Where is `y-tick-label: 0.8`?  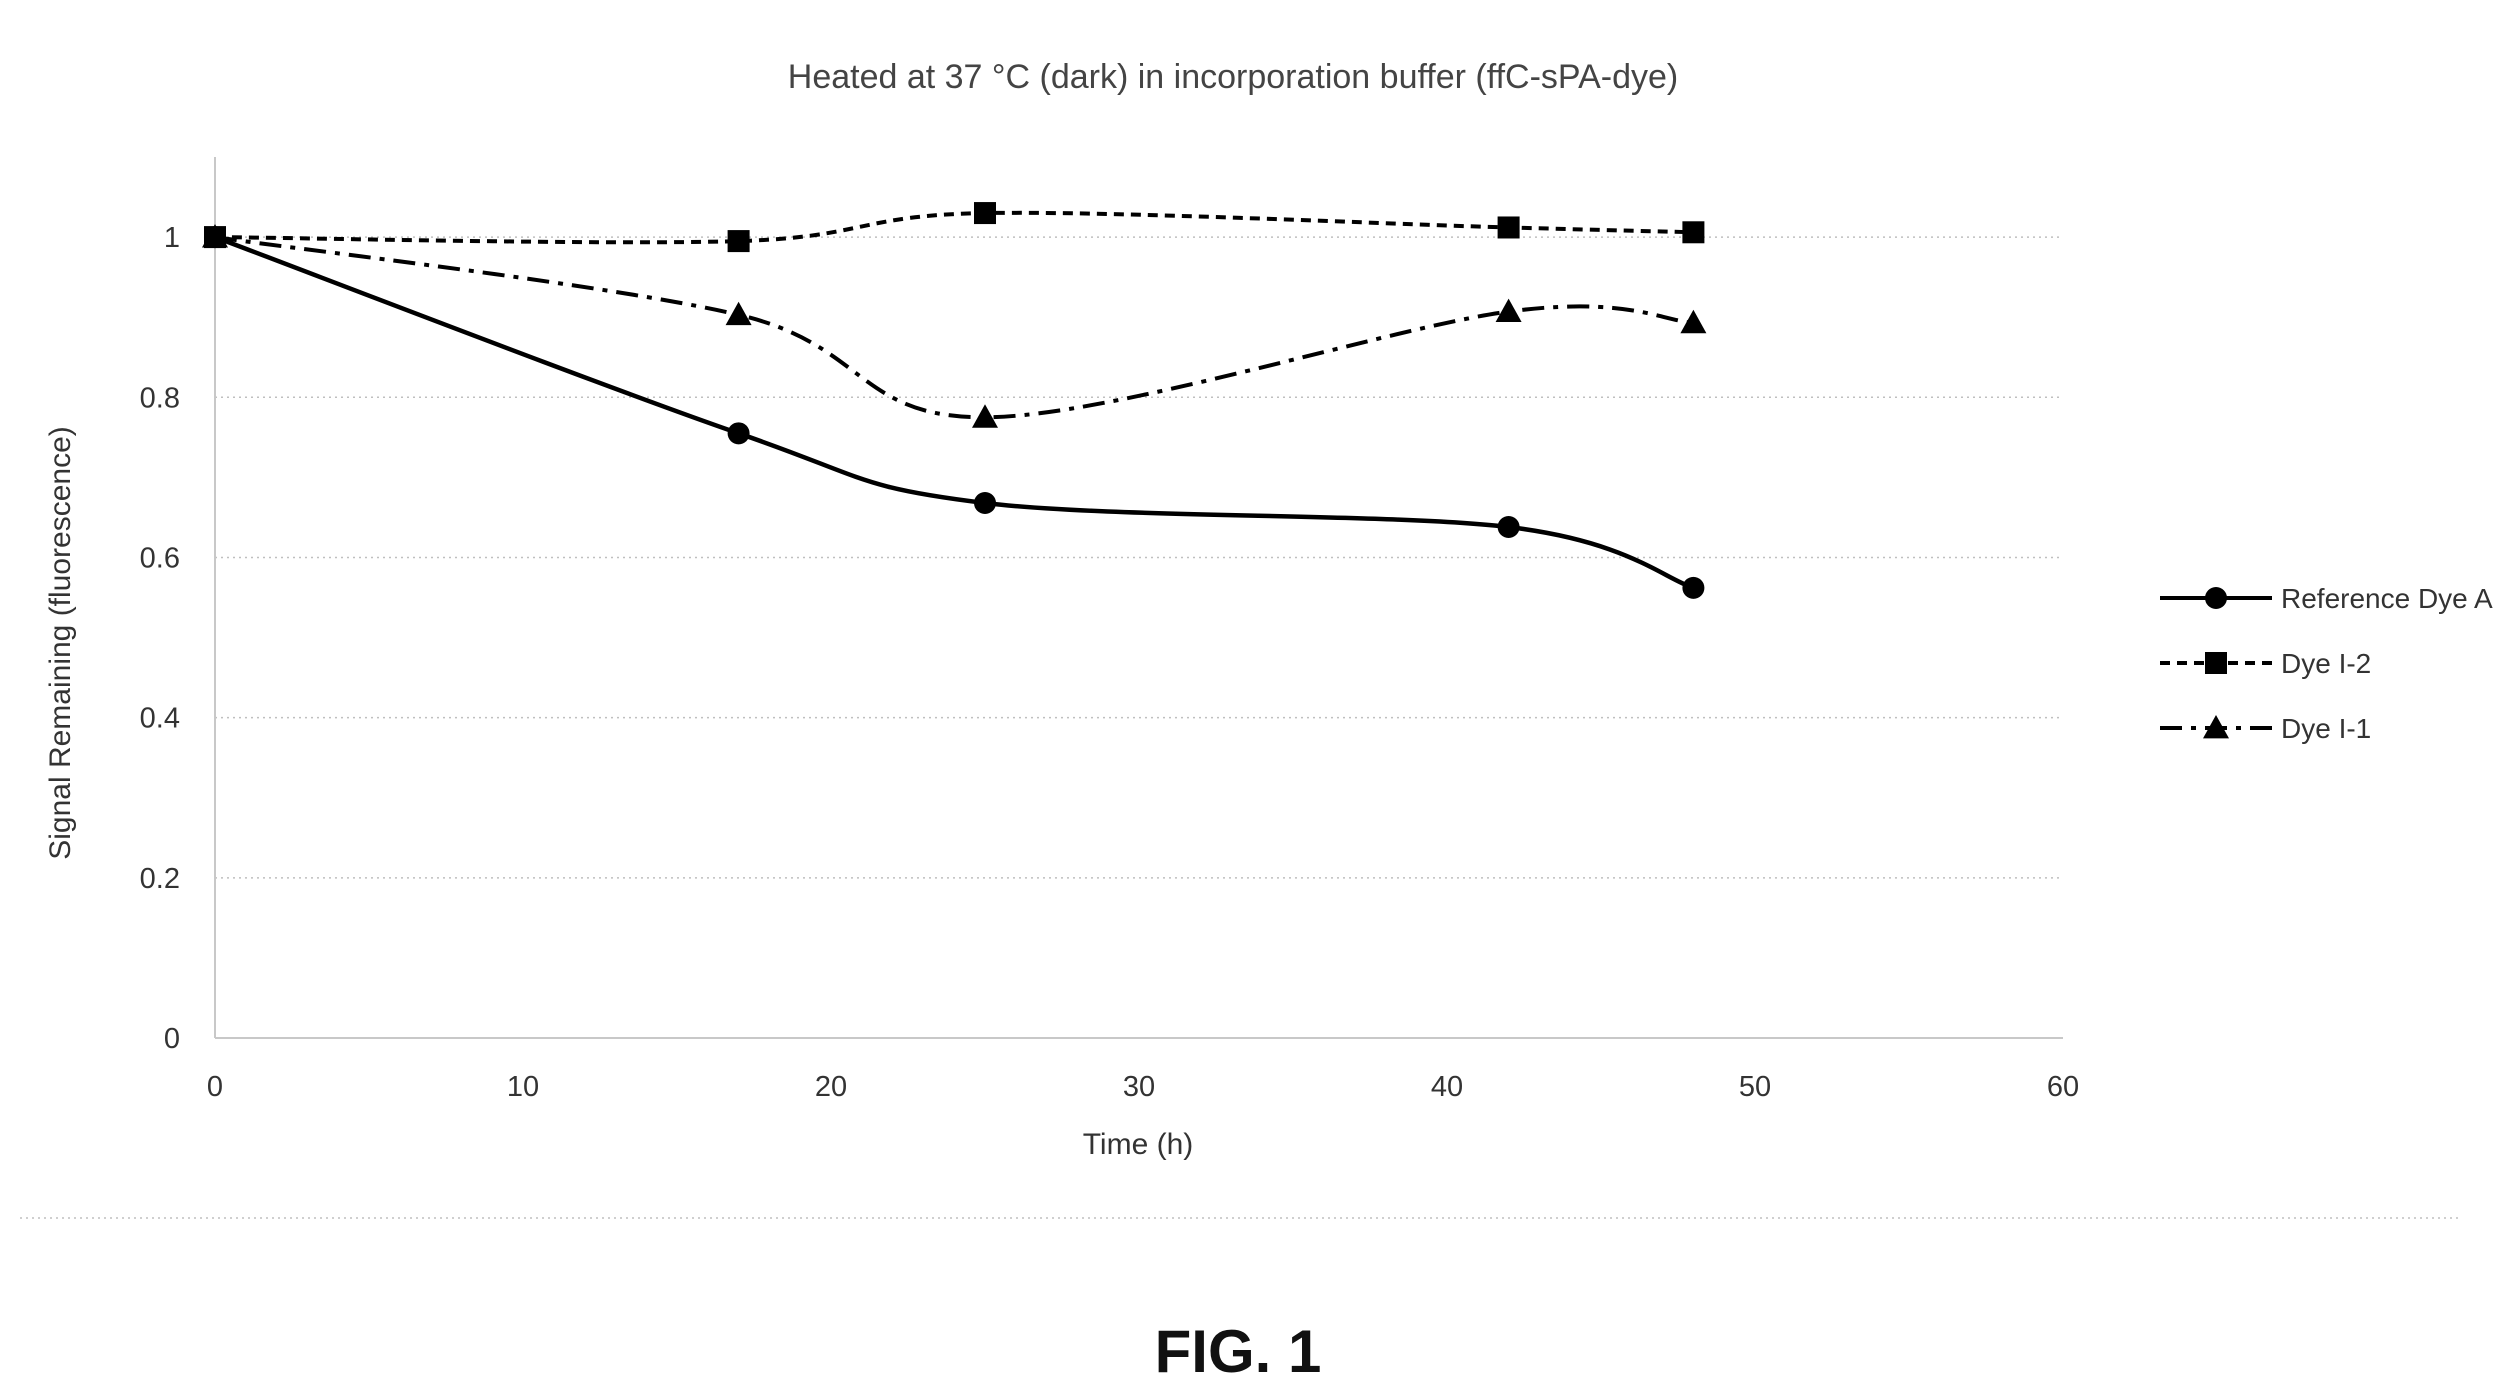
y-tick-label: 0.8 is located at coordinates (160, 398).